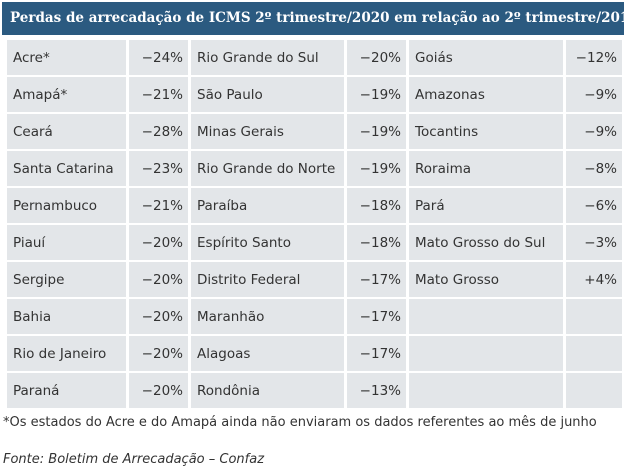  What do you see at coordinates (134, 459) in the screenshot?
I see `source-note: Fonte: Boletim de Arrecadação – Confaz` at bounding box center [134, 459].